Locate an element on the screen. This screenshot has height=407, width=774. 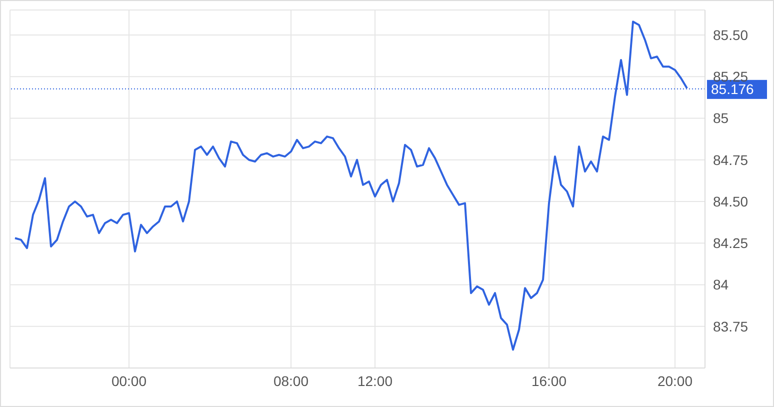
x-tick-label: 16:00 is located at coordinates (549, 380).